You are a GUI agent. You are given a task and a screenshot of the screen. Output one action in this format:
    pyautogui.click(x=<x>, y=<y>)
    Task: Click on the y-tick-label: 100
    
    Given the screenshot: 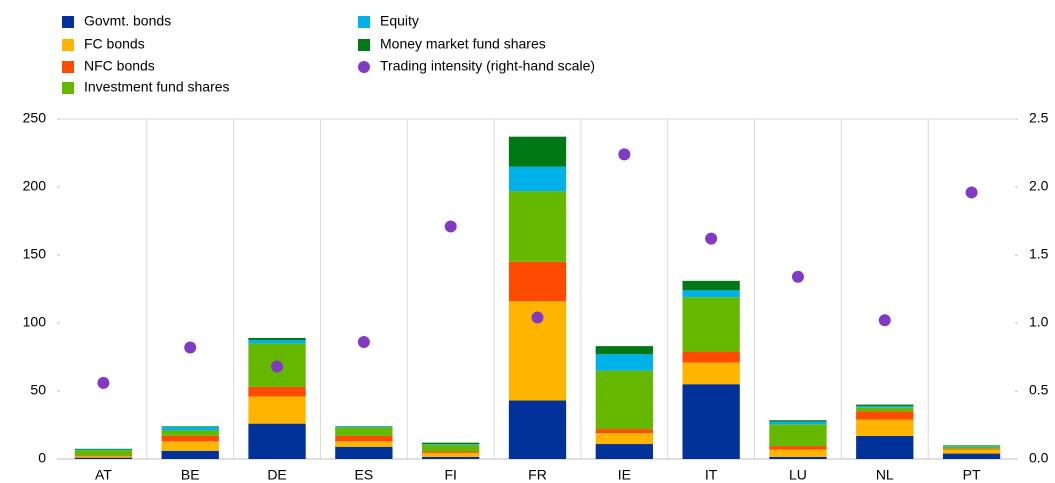 What is the action you would take?
    pyautogui.click(x=35, y=322)
    